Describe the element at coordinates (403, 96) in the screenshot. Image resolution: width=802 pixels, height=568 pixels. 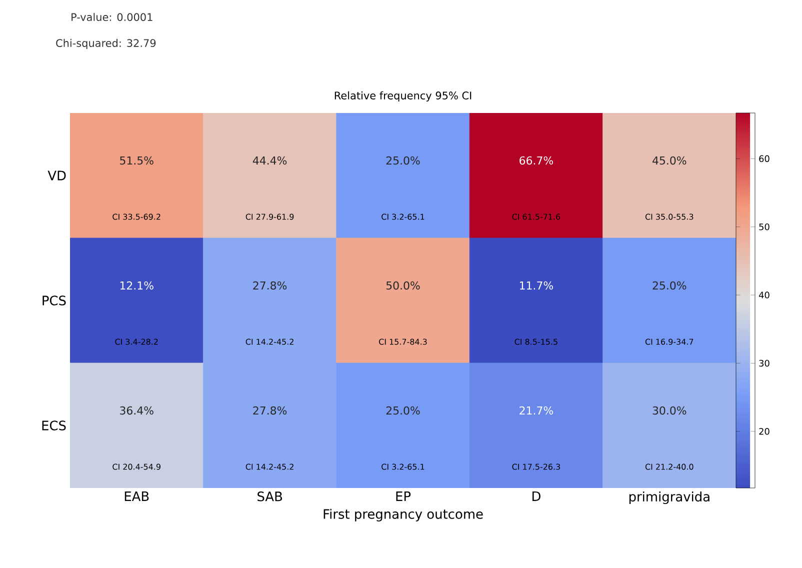
I see `chart-title: Relative frequency 95% CI` at that location.